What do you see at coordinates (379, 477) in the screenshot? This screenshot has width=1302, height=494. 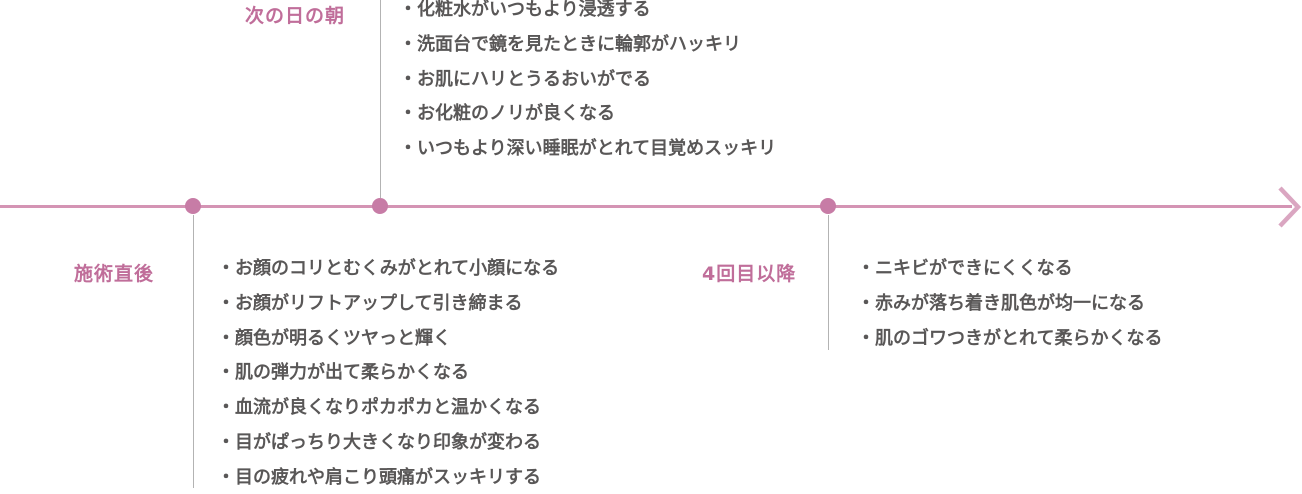 I see `list-item: ・目の疲れや肩こり頭痛がスッキリする` at bounding box center [379, 477].